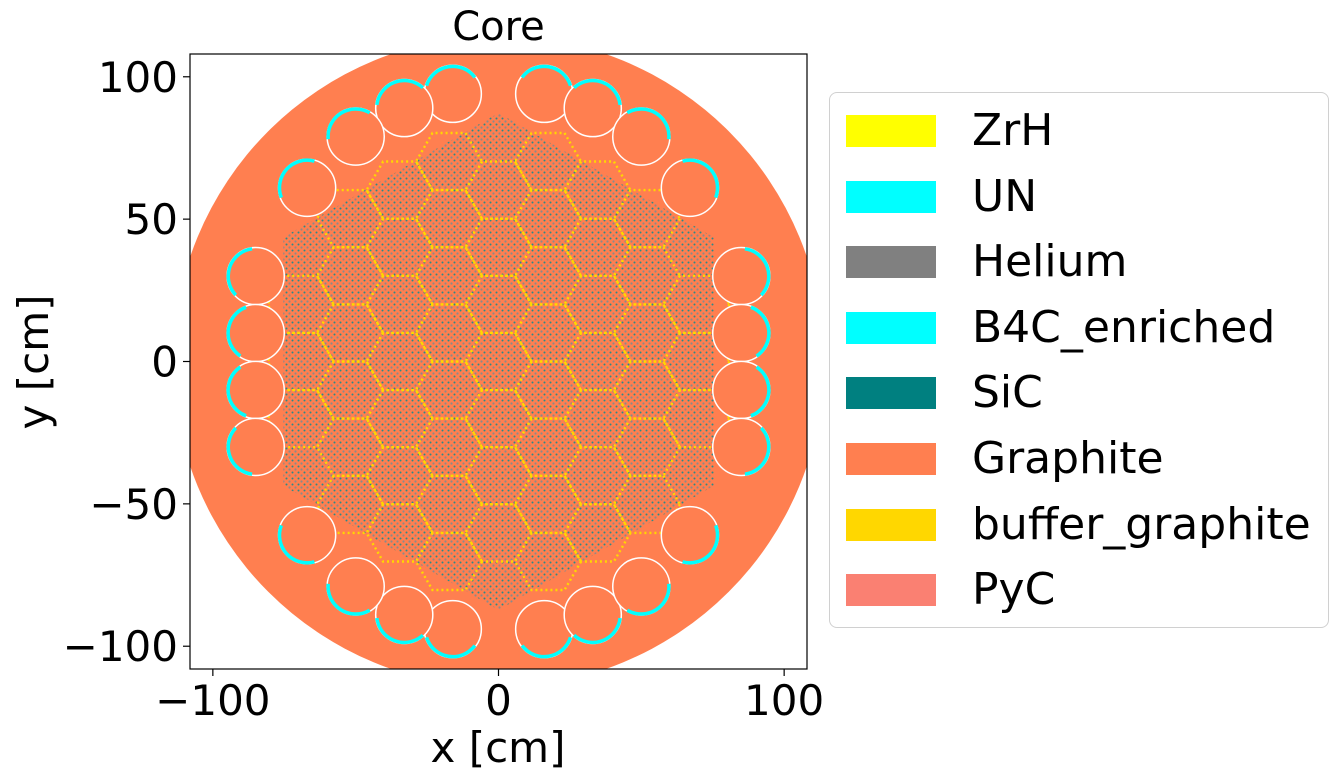 The image size is (1340, 780). What do you see at coordinates (1014, 590) in the screenshot?
I see `legend-label: PyC` at bounding box center [1014, 590].